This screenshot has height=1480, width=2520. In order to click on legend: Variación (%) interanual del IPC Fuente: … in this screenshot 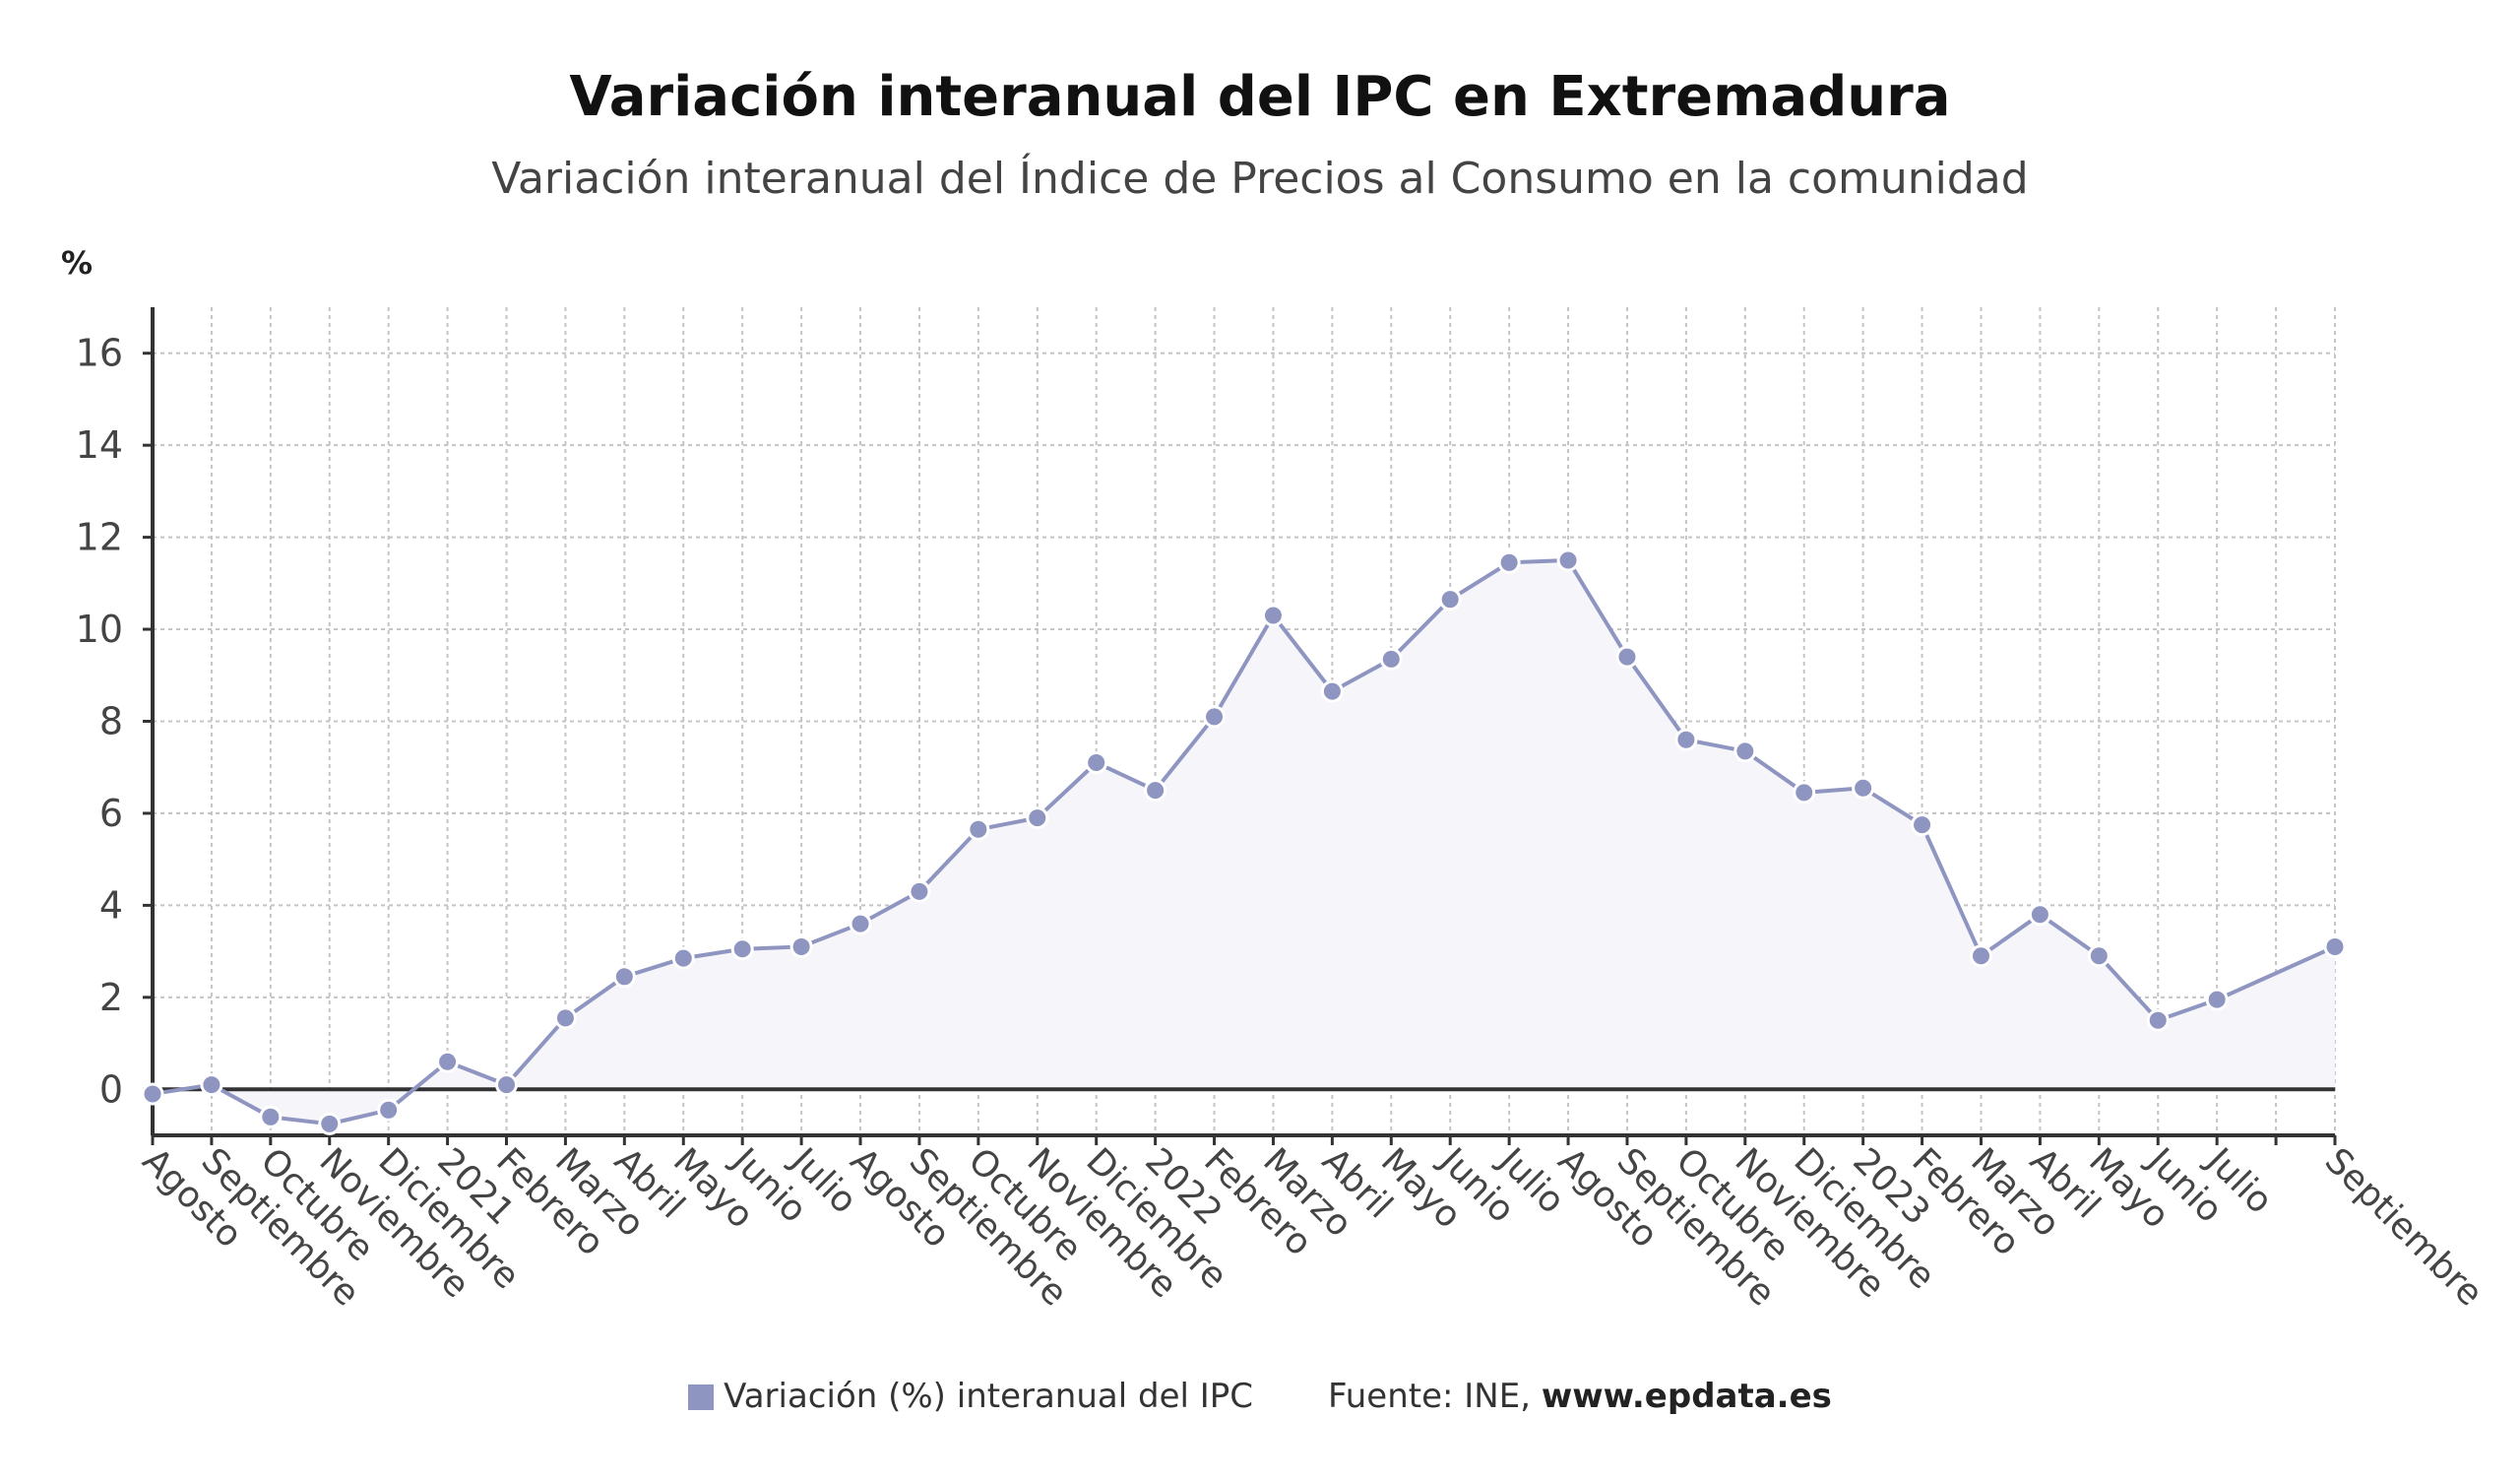, I will do `click(1260, 1396)`.